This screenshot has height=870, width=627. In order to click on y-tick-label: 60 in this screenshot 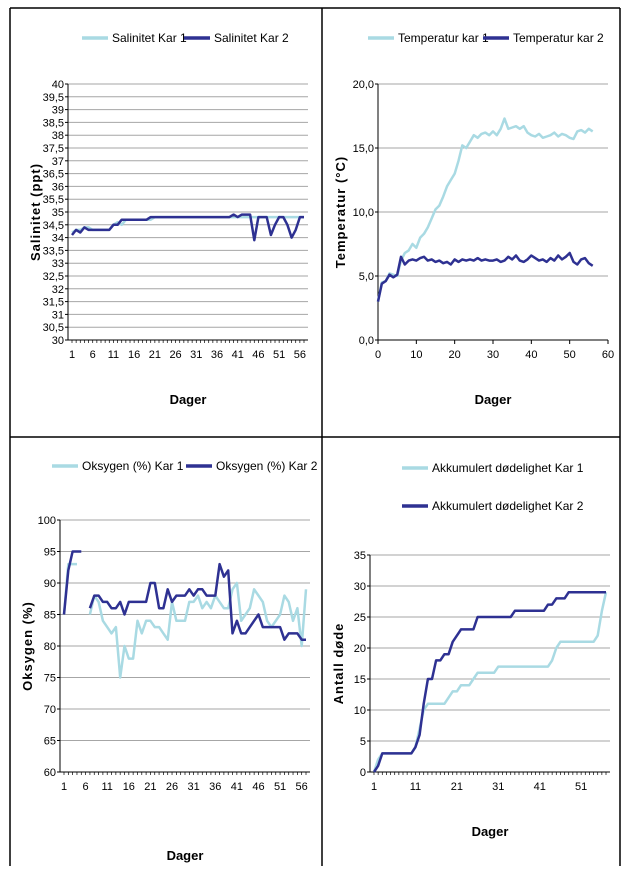, I will do `click(50, 773)`.